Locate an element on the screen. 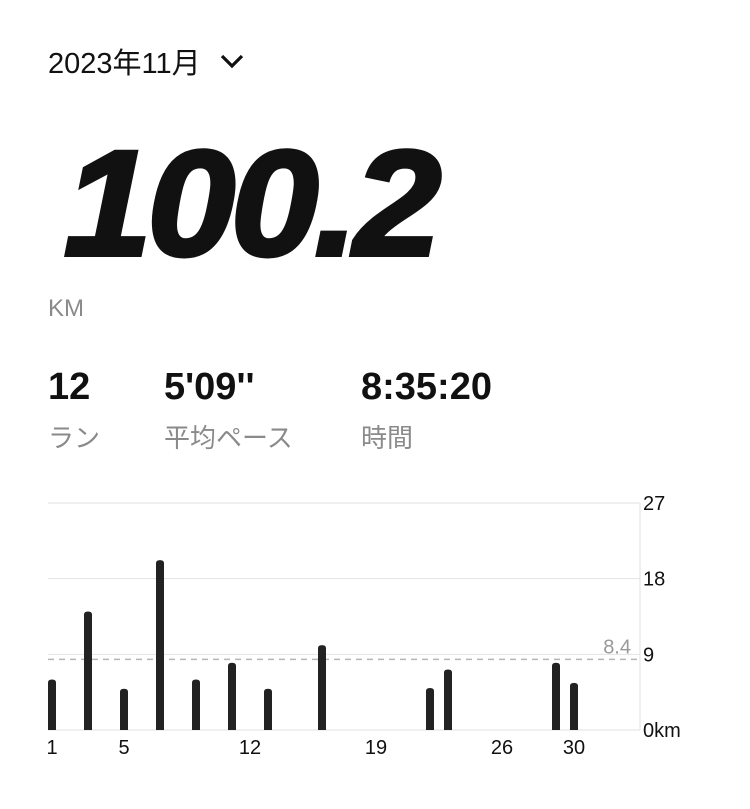  stat-runs: 12 ラン is located at coordinates (74, 411).